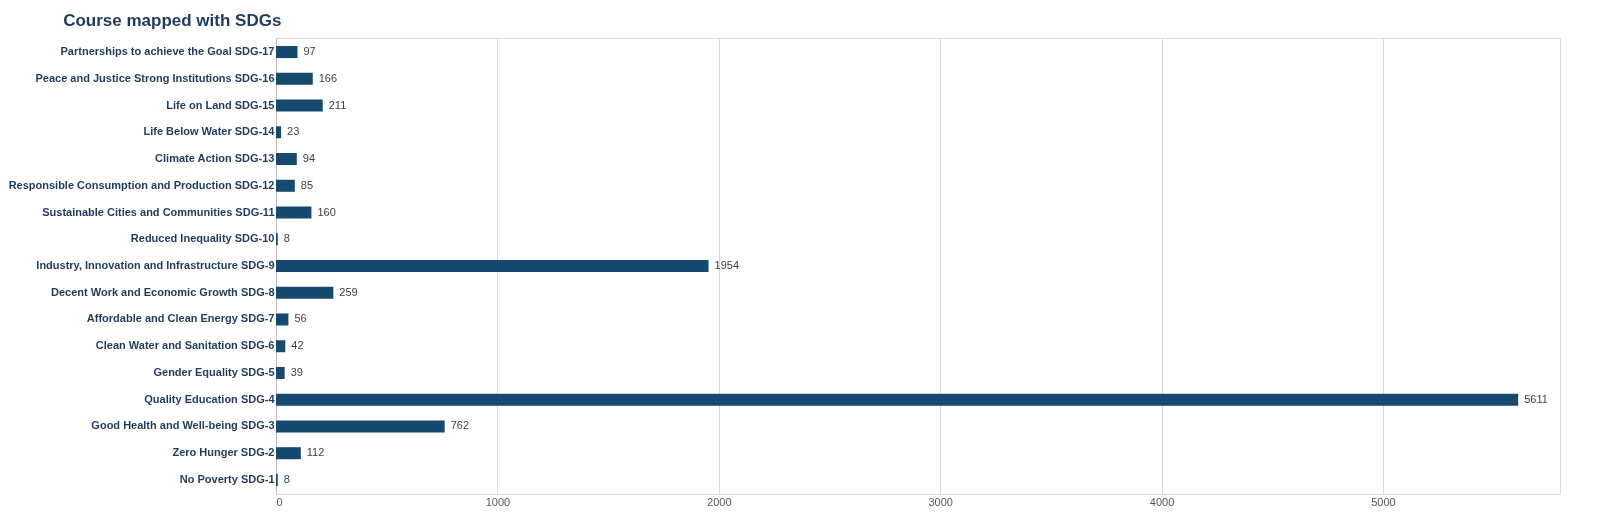  What do you see at coordinates (180, 318) in the screenshot?
I see `y-tick-label: Affordable and Clean Energy SDG-7` at bounding box center [180, 318].